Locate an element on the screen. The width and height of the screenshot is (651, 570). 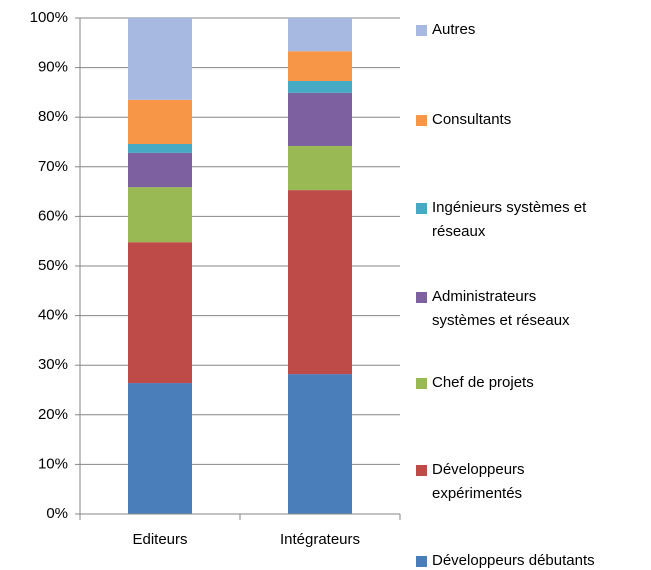
x-tick-label: Intégrateurs is located at coordinates (320, 539).